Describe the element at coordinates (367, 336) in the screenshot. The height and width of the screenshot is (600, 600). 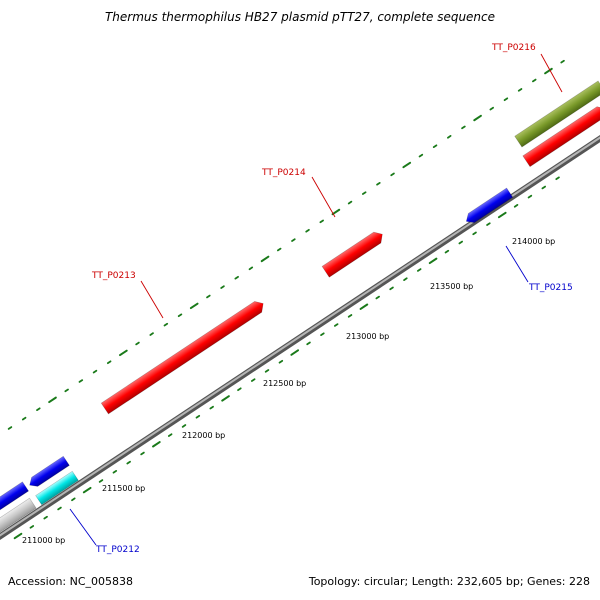
I see `tick-label: 213000 bp` at that location.